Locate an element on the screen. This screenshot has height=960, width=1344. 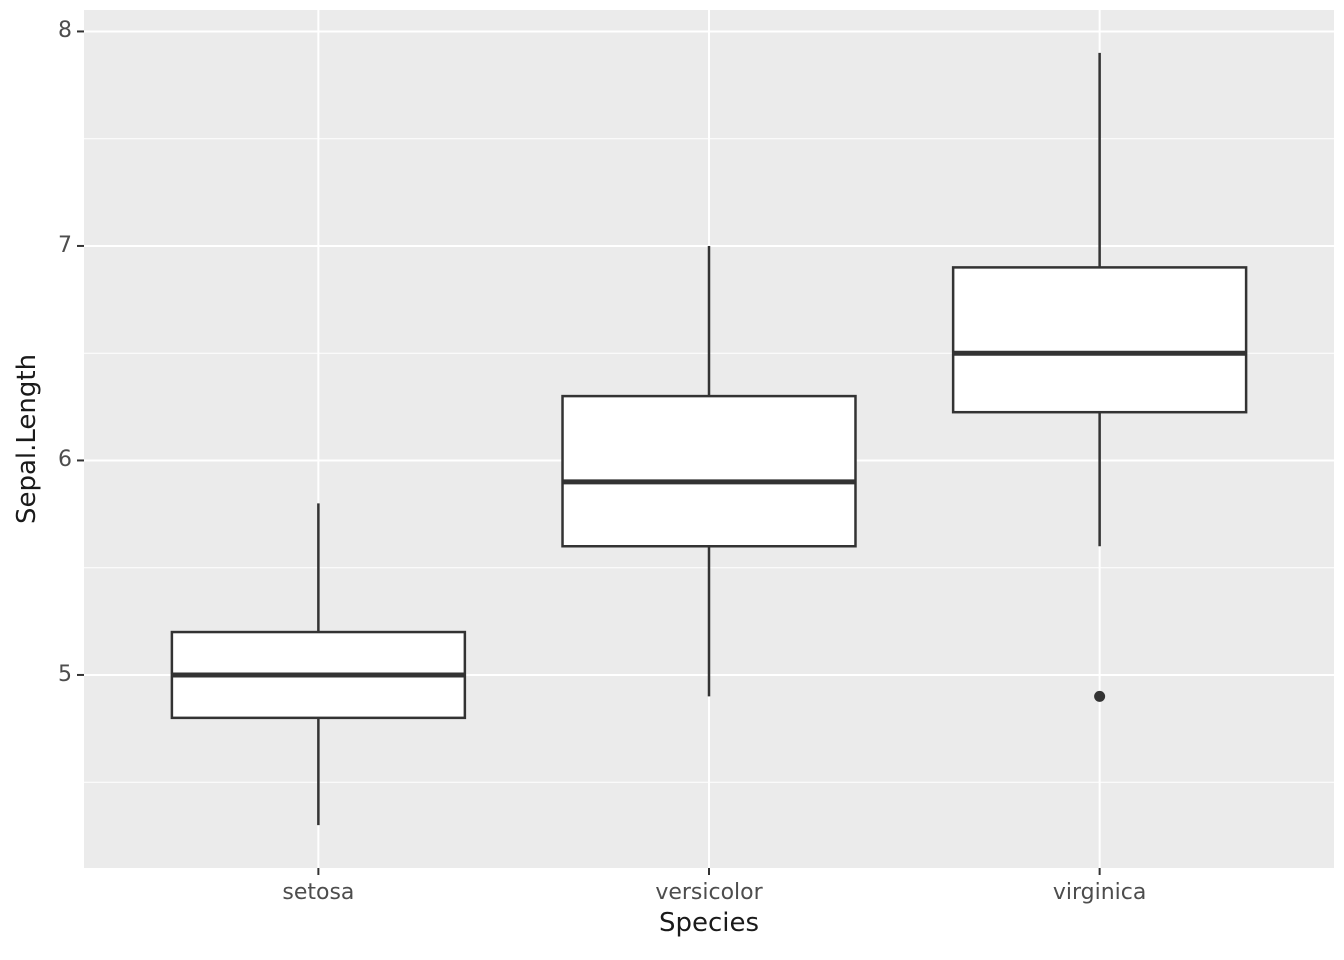
y-tick-label: 7 is located at coordinates (65, 245).